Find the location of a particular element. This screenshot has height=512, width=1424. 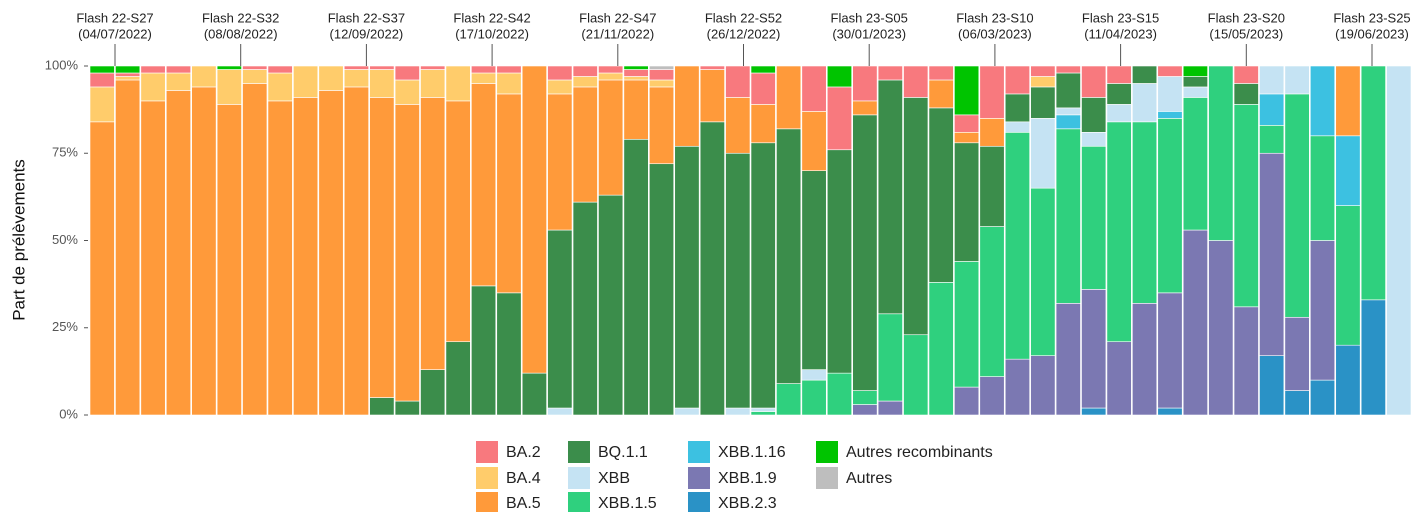

annotation-date: (04/07/2022) is located at coordinates (115, 33).